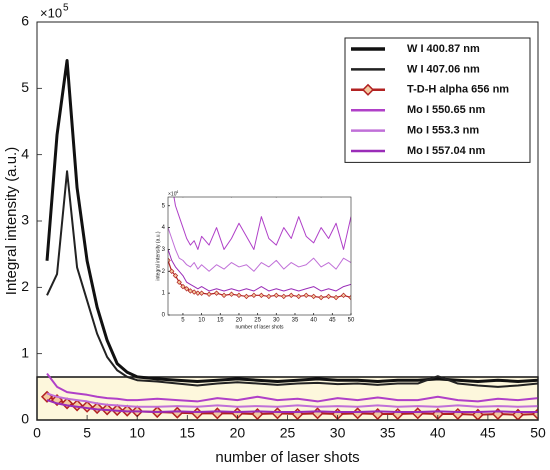 Image resolution: width=550 pixels, height=470 pixels. What do you see at coordinates (25, 21) in the screenshot?
I see `y-tick-label: 6` at bounding box center [25, 21].